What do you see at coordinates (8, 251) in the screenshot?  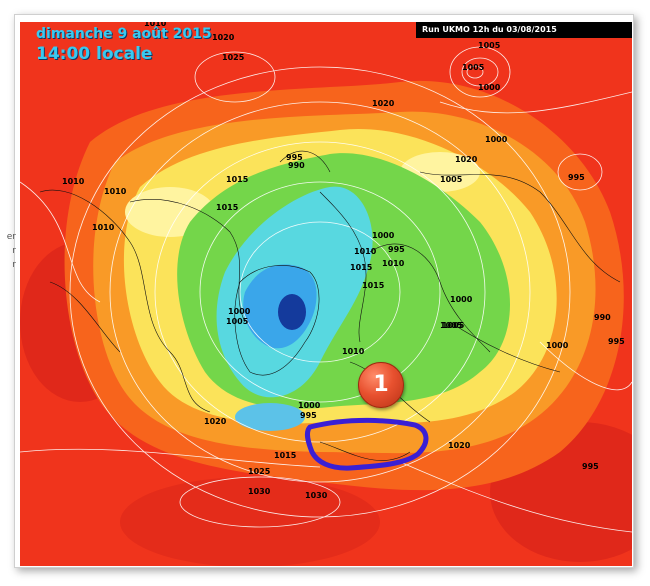 I see `left-edge-text: er r r` at bounding box center [8, 251].